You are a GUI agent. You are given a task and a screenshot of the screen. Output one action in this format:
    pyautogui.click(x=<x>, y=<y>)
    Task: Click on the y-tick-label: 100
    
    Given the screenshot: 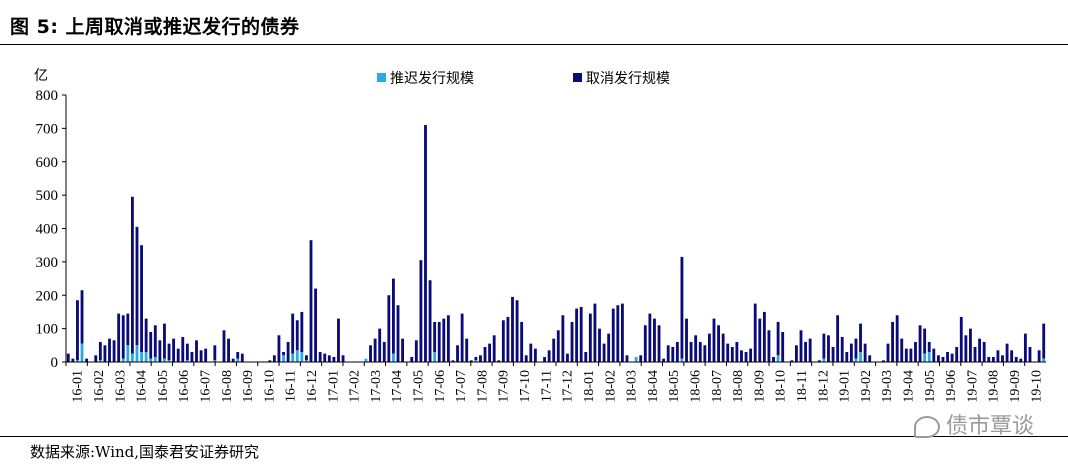 What is the action you would take?
    pyautogui.click(x=47, y=330)
    